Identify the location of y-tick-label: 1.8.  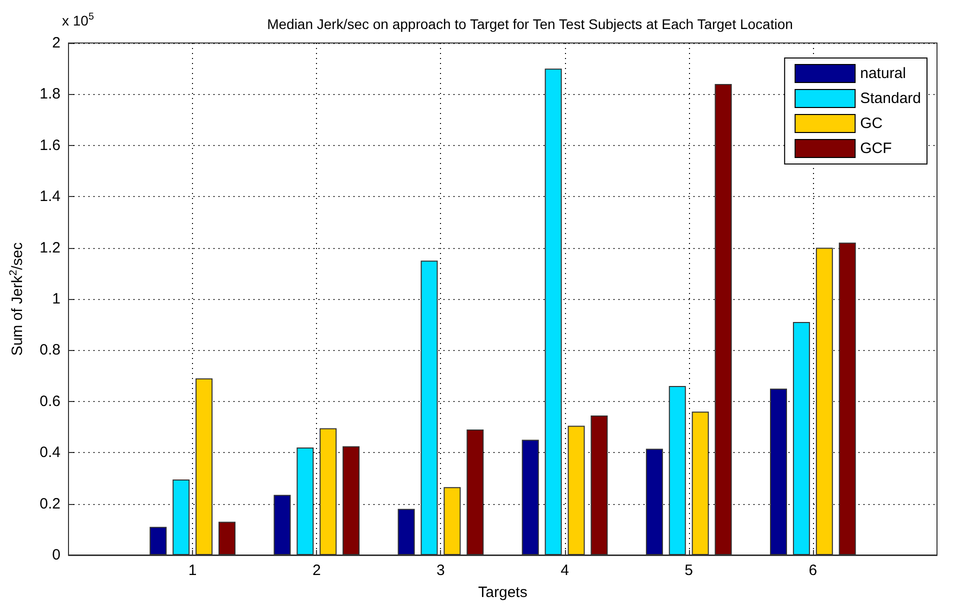
(50, 94).